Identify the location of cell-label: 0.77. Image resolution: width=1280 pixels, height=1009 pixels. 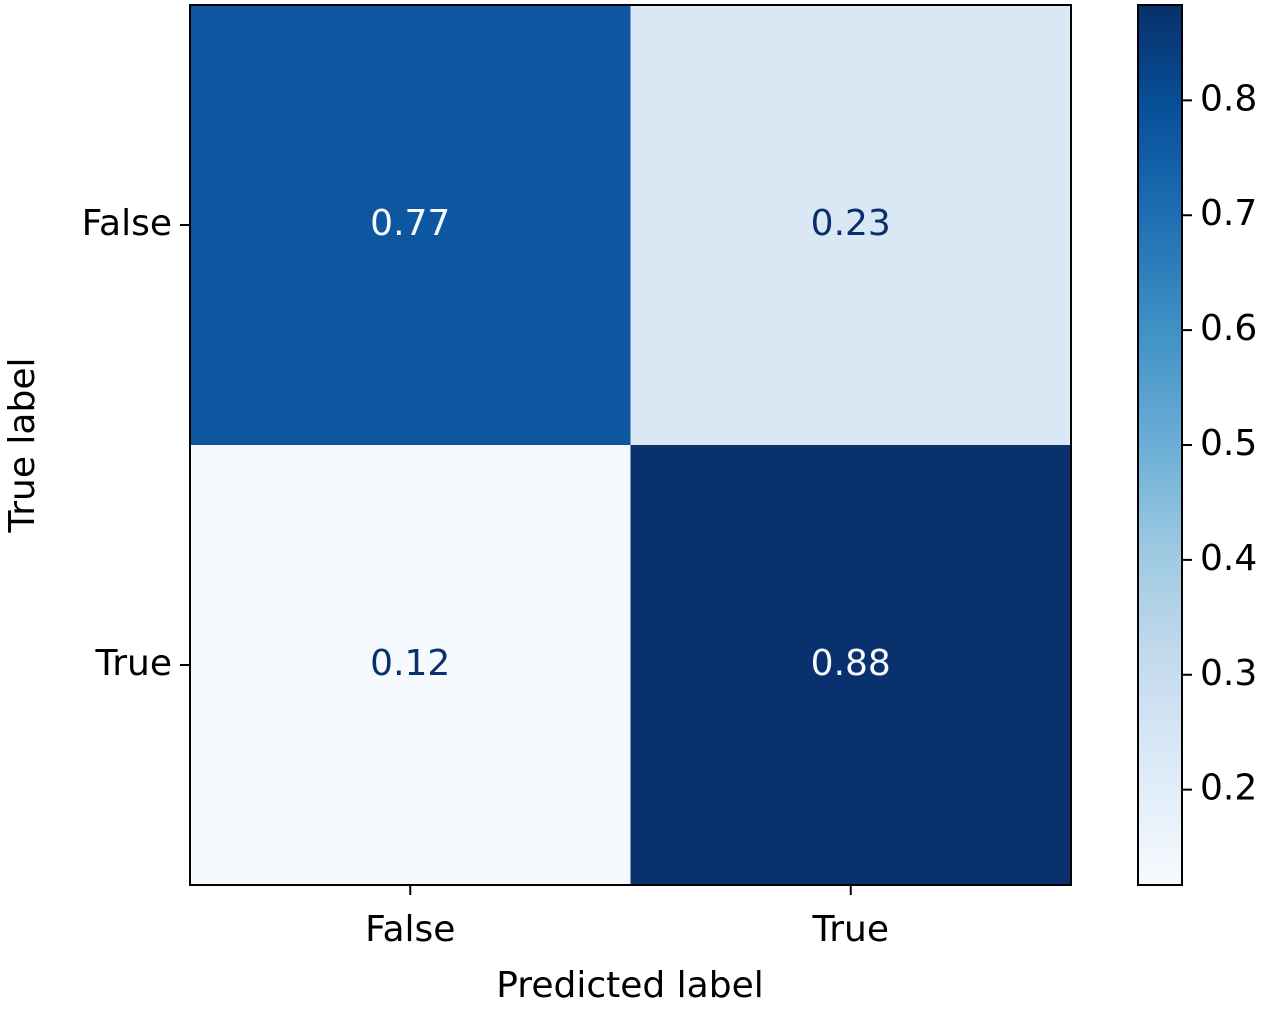
(410, 223).